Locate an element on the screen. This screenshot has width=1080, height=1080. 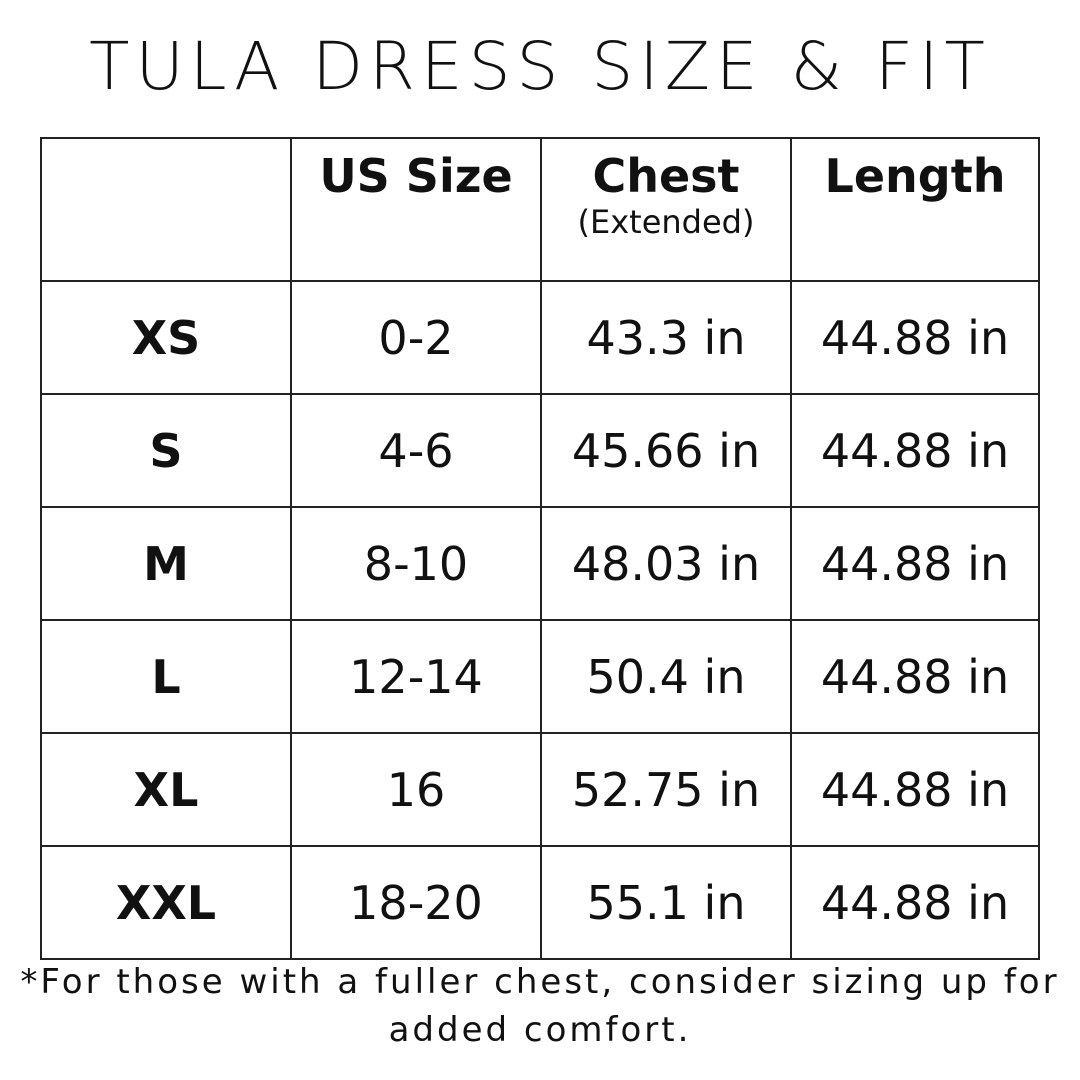
cell-size: M is located at coordinates (166, 563).